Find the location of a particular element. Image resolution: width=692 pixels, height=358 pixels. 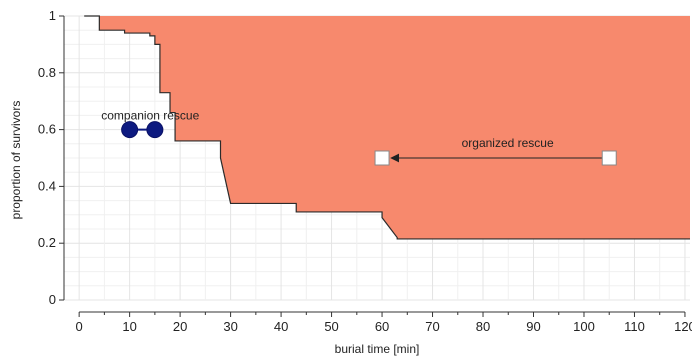

x-axis-title: burial time [min] is located at coordinates (377, 349).